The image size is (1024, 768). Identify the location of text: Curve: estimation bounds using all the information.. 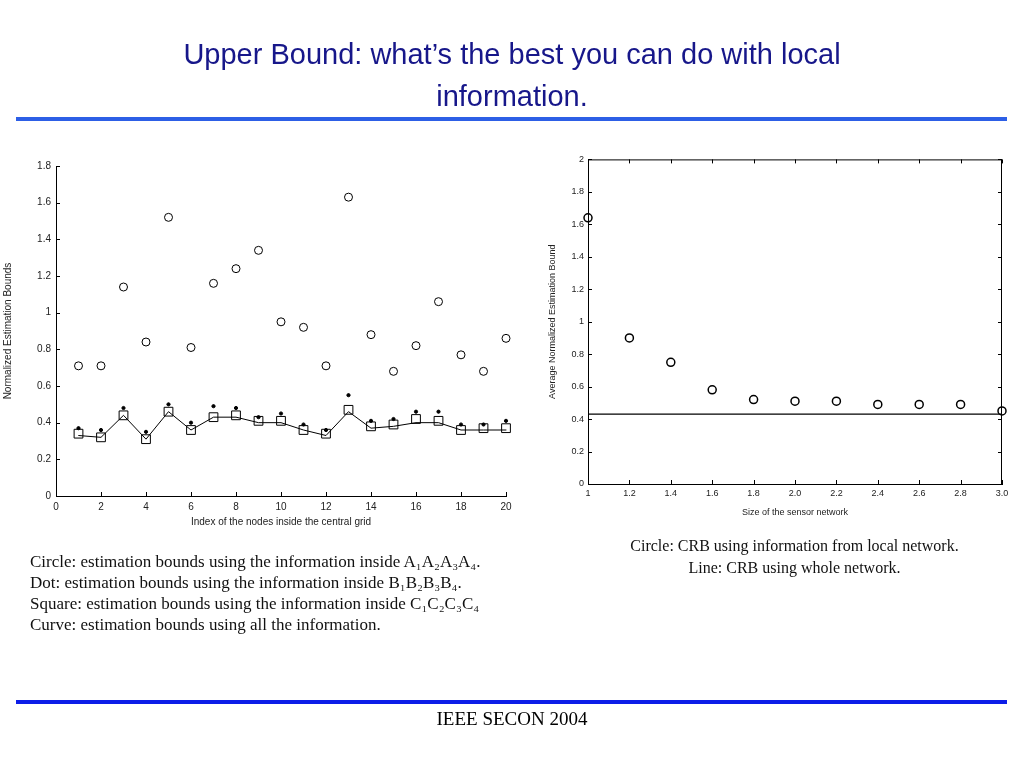
(205, 624).